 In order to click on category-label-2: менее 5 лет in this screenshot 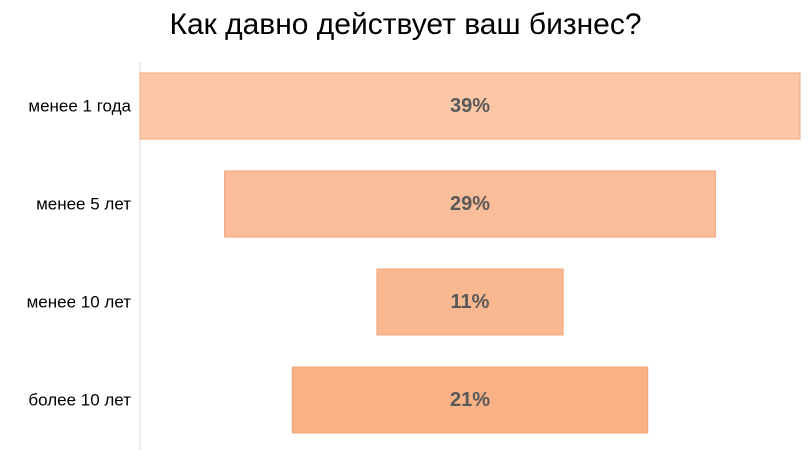, I will do `click(83, 204)`.